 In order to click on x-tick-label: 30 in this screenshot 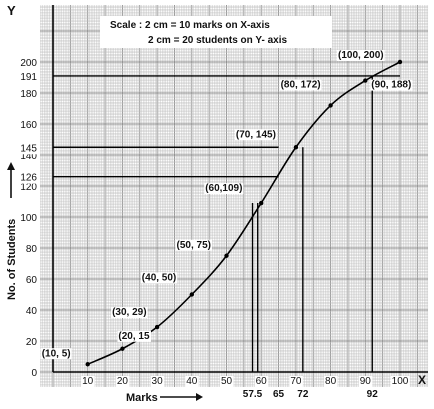, I will do `click(158, 381)`.